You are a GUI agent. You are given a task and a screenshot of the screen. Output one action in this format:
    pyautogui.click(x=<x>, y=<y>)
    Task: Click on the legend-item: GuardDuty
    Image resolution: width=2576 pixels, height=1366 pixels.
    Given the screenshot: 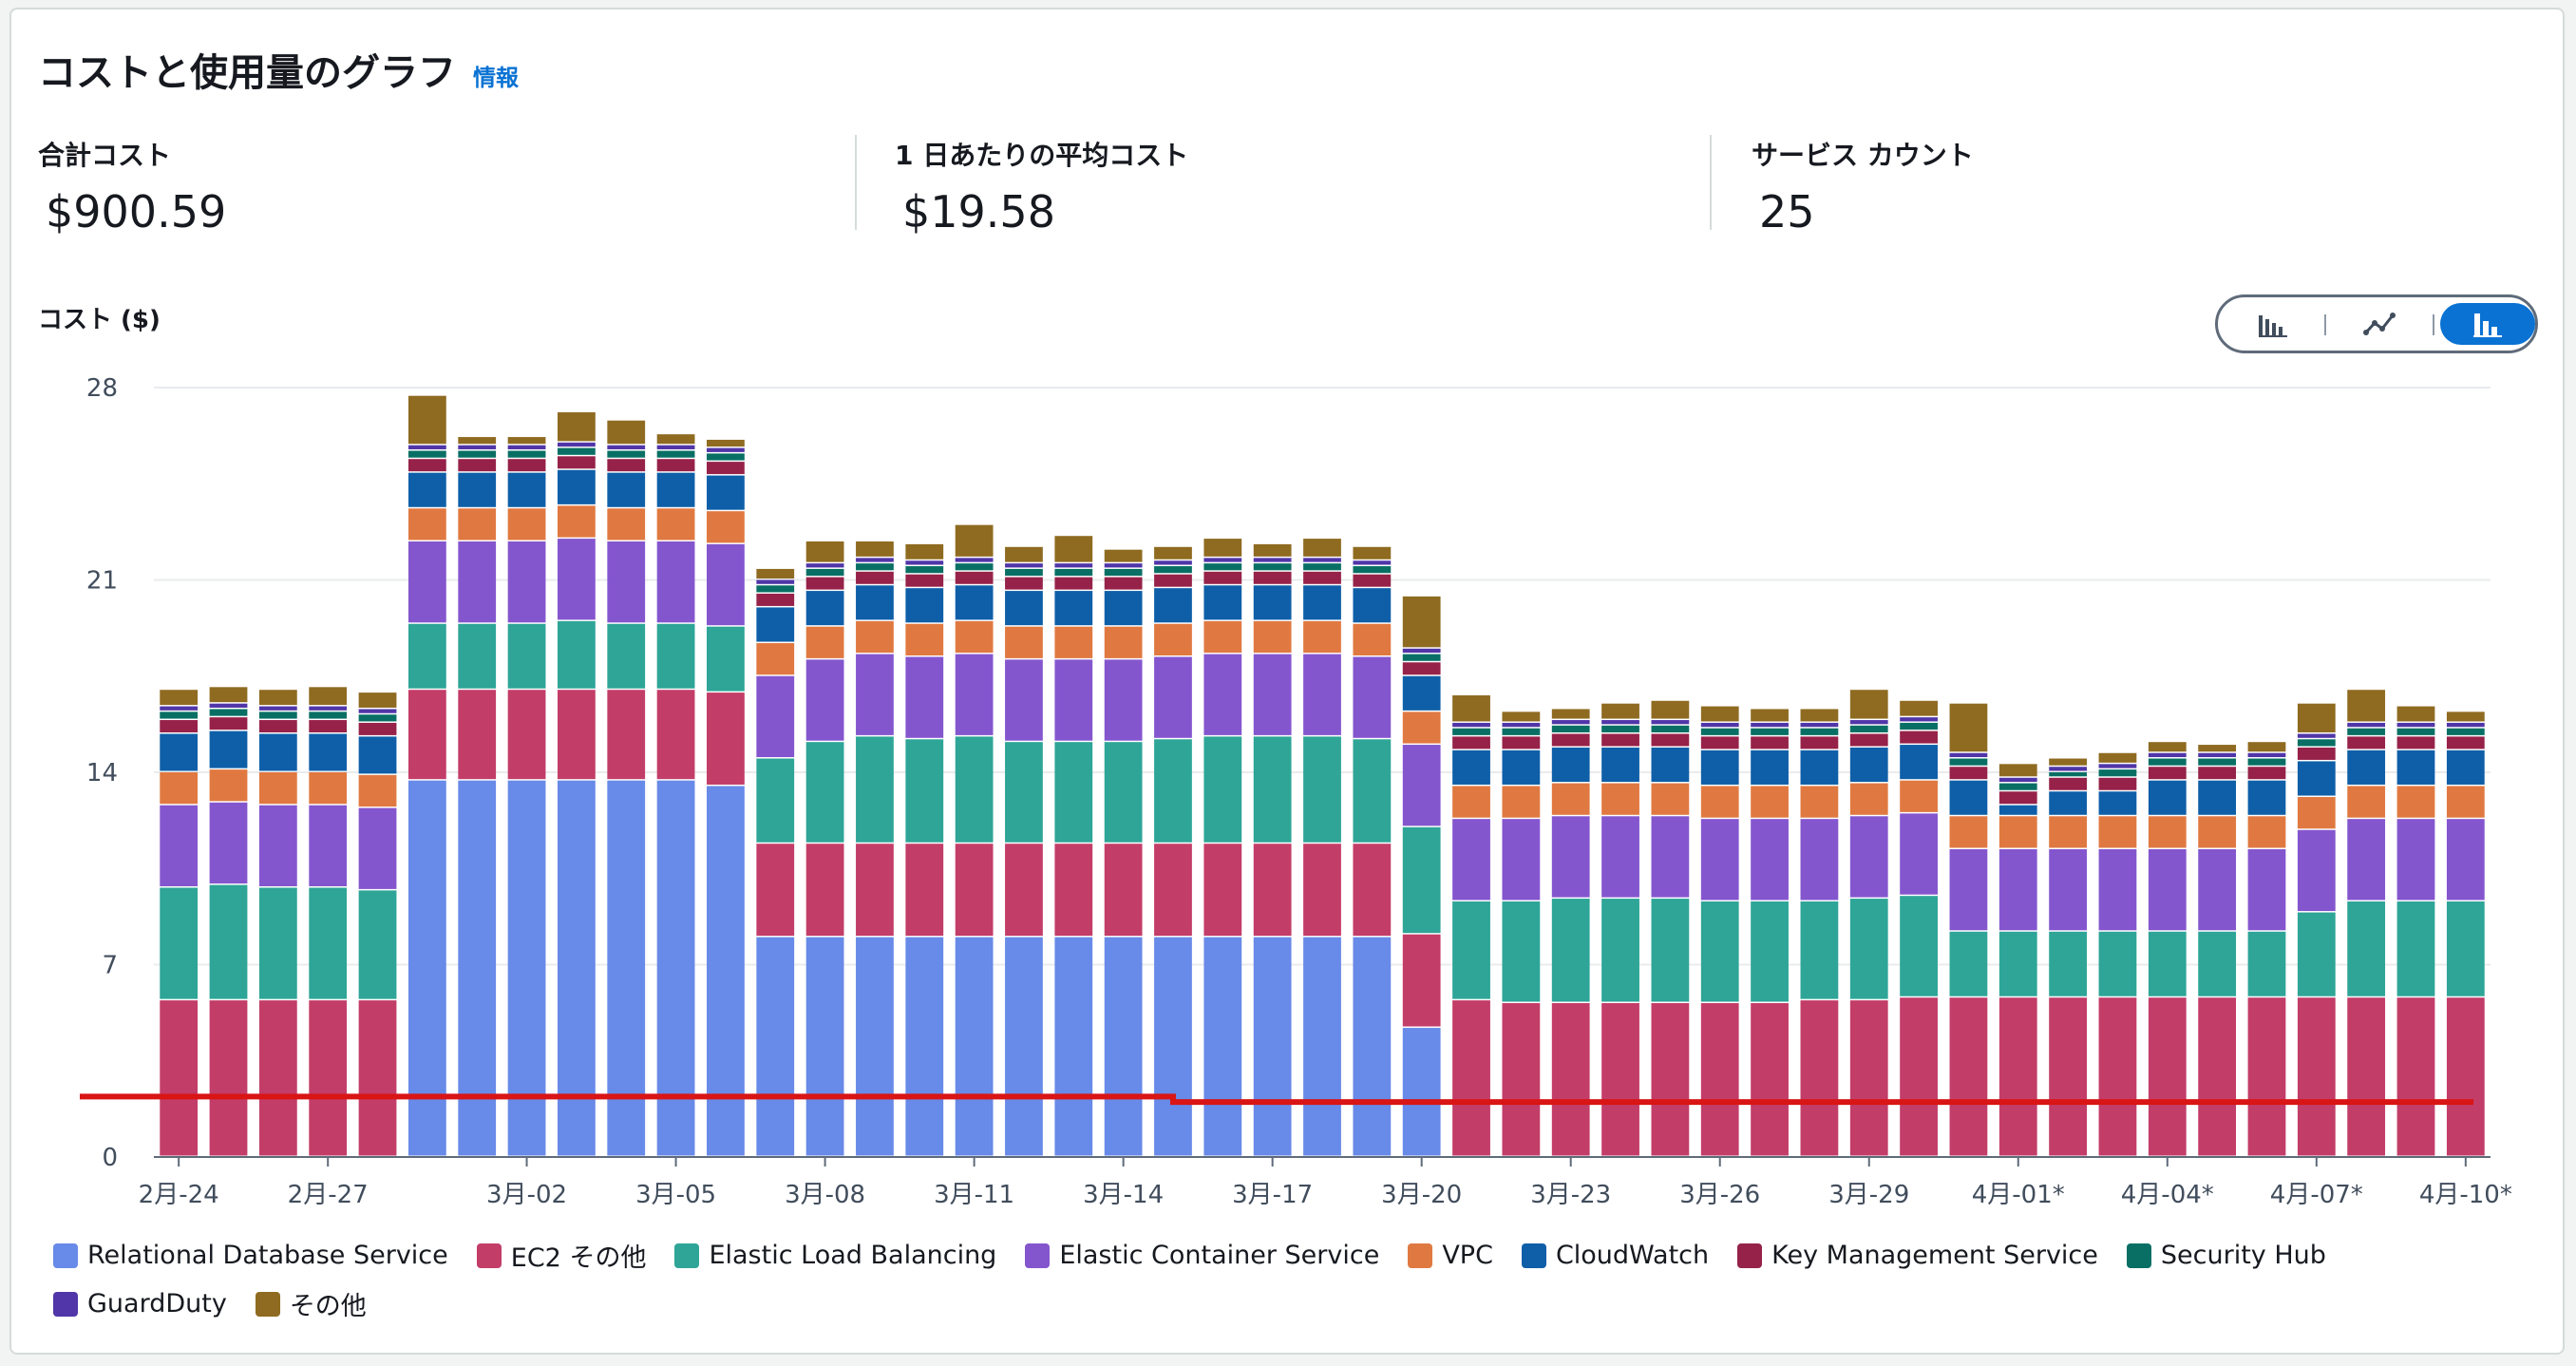 What is the action you would take?
    pyautogui.click(x=140, y=1303)
    